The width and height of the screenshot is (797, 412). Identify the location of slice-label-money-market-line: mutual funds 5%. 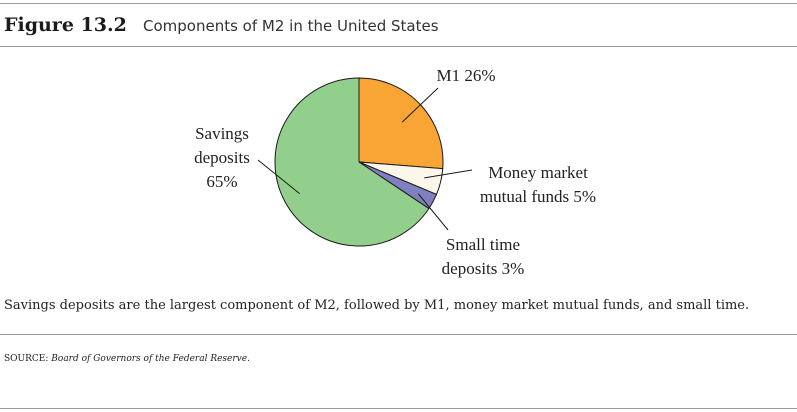
(538, 196).